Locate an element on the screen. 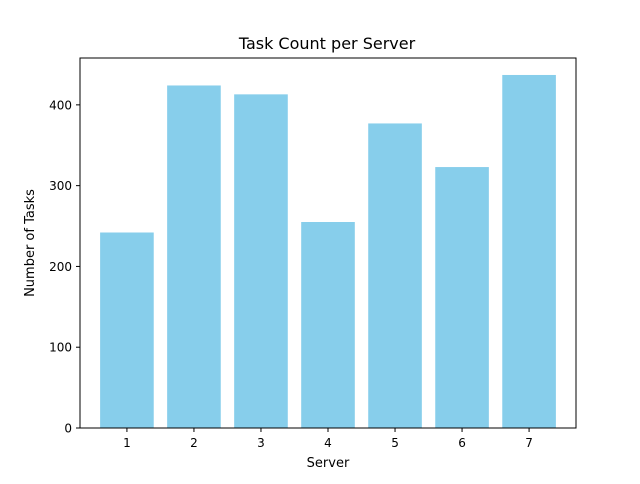 This screenshot has width=640, height=484. x-axis-ticks: 1 2 3 4 5 6 7 is located at coordinates (328, 439).